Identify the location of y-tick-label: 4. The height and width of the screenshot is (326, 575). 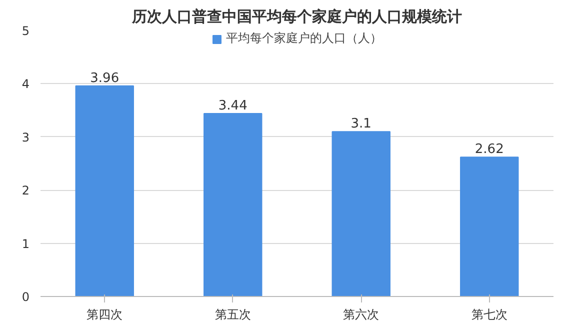
(26, 84).